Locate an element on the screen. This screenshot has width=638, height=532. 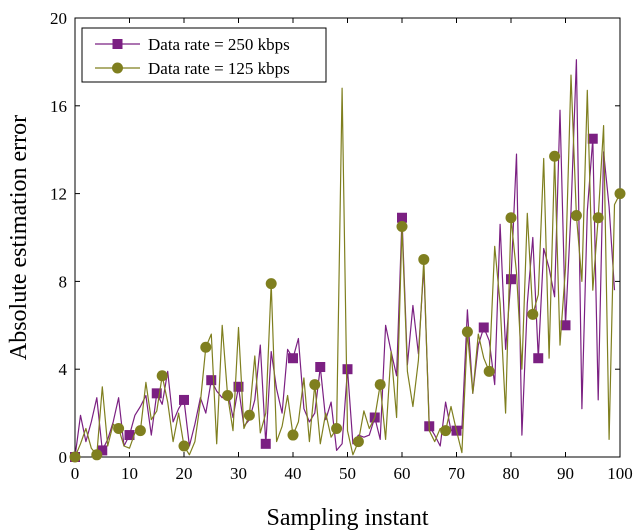
y-tick-label: 16 is located at coordinates (58, 106).